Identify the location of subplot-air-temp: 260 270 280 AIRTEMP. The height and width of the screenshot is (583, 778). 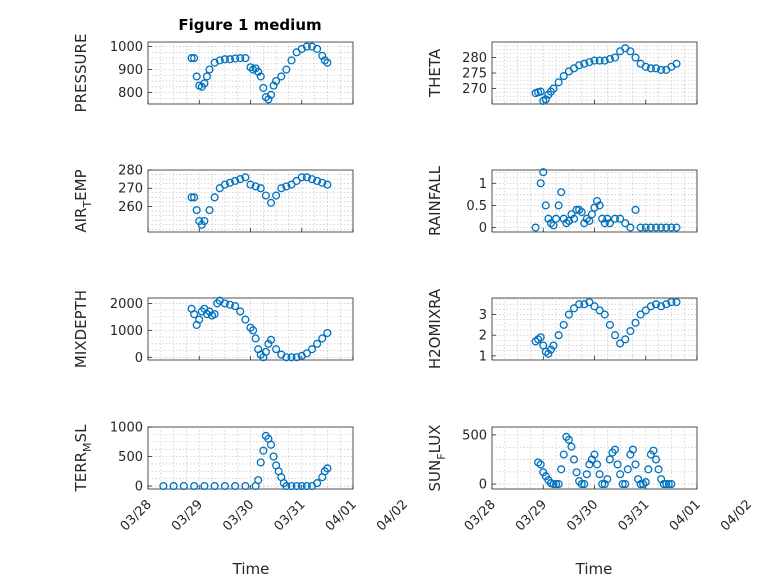
(213, 198).